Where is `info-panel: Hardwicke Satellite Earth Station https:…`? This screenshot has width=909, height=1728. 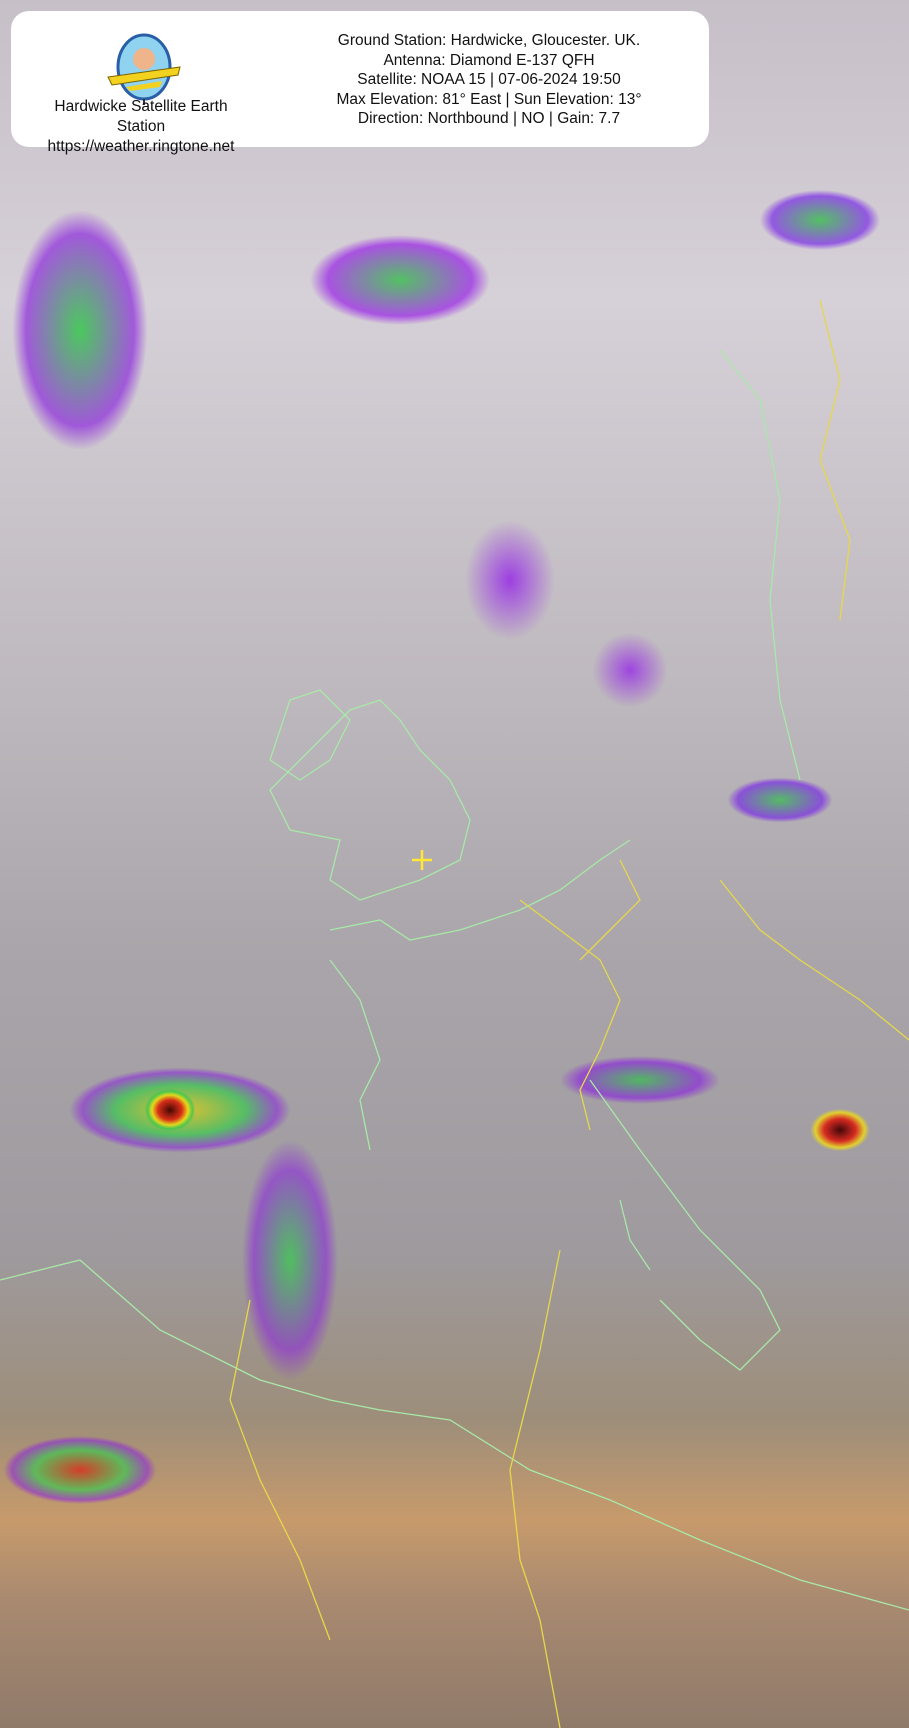 info-panel: Hardwicke Satellite Earth Station https:… is located at coordinates (360, 83).